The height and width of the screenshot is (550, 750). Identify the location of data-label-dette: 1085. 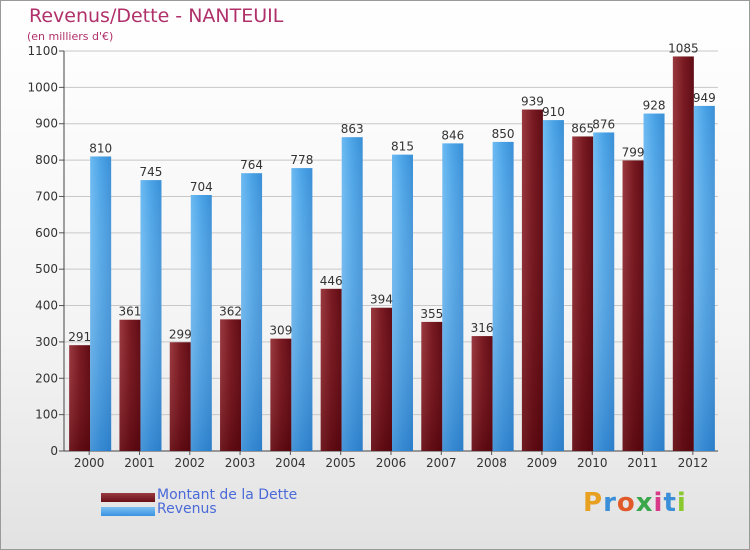
(683, 48).